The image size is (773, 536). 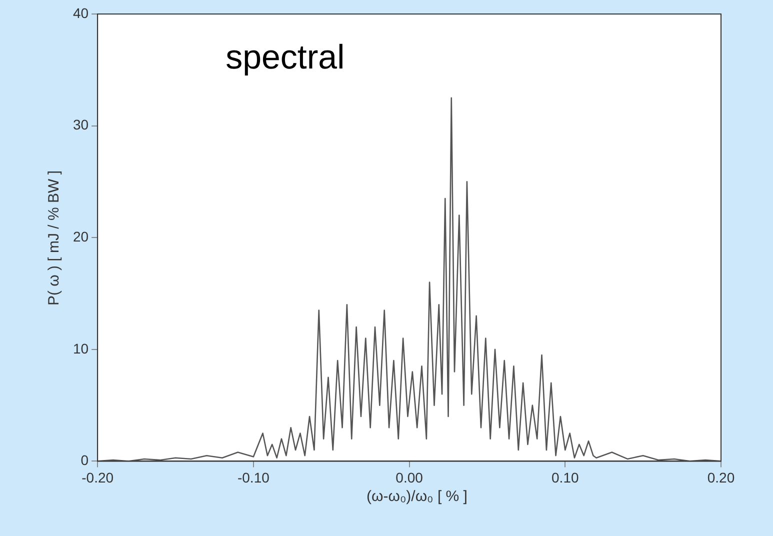 I want to click on x-tick-label: 0.10, so click(x=565, y=477).